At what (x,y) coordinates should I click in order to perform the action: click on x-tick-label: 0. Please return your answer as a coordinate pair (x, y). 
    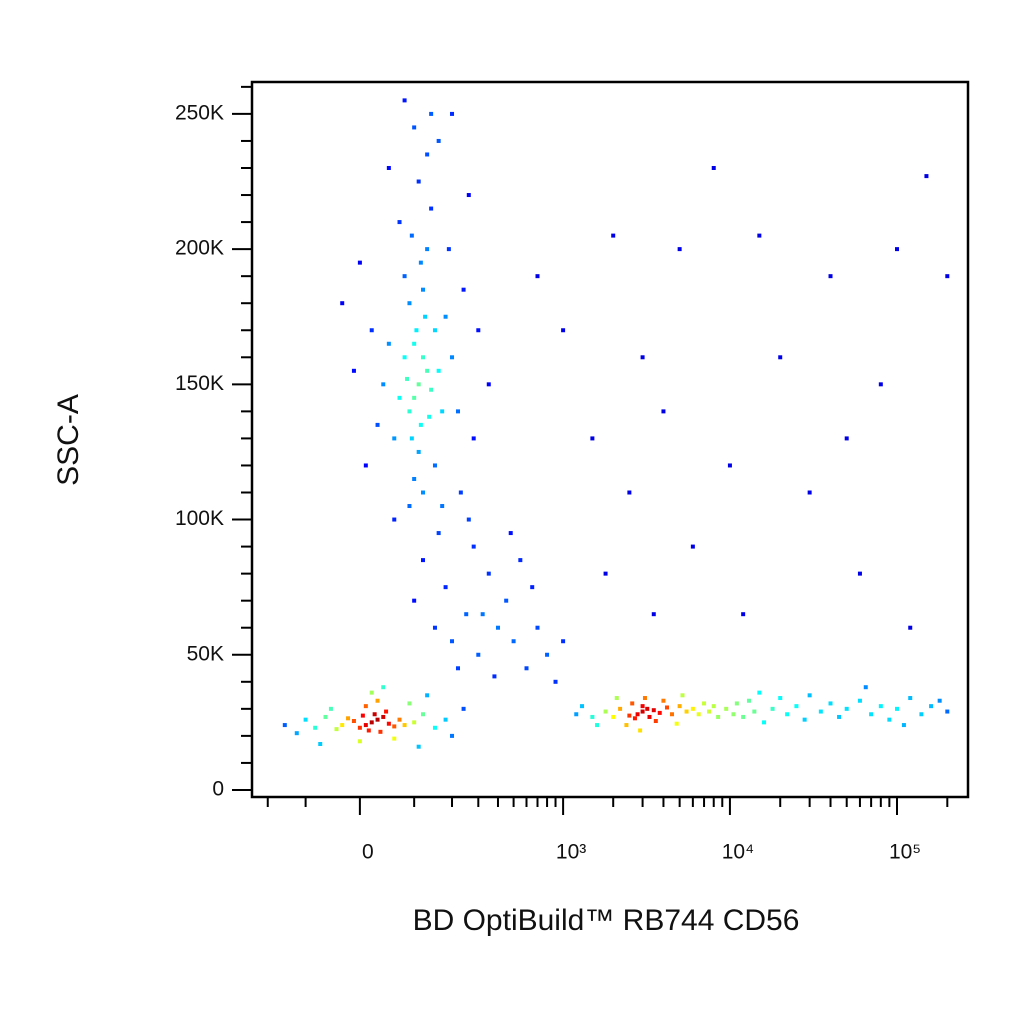
    Looking at the image, I should click on (368, 852).